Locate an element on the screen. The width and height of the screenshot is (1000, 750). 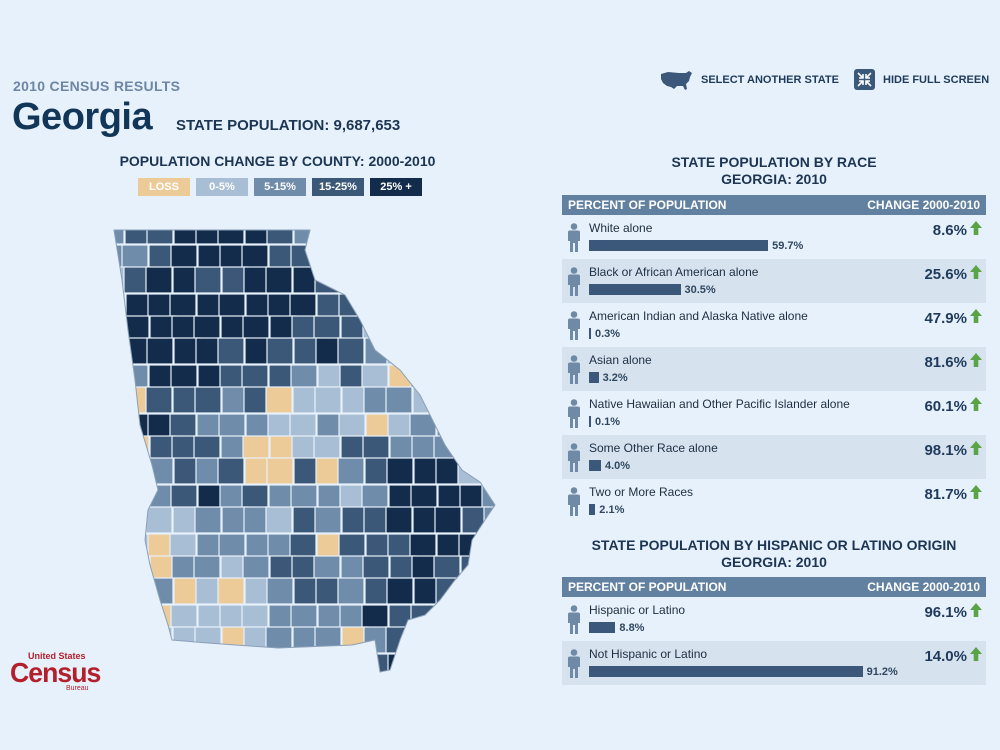
hide-full-screen-button: HIDE FULL SCREEN is located at coordinates (921, 79).